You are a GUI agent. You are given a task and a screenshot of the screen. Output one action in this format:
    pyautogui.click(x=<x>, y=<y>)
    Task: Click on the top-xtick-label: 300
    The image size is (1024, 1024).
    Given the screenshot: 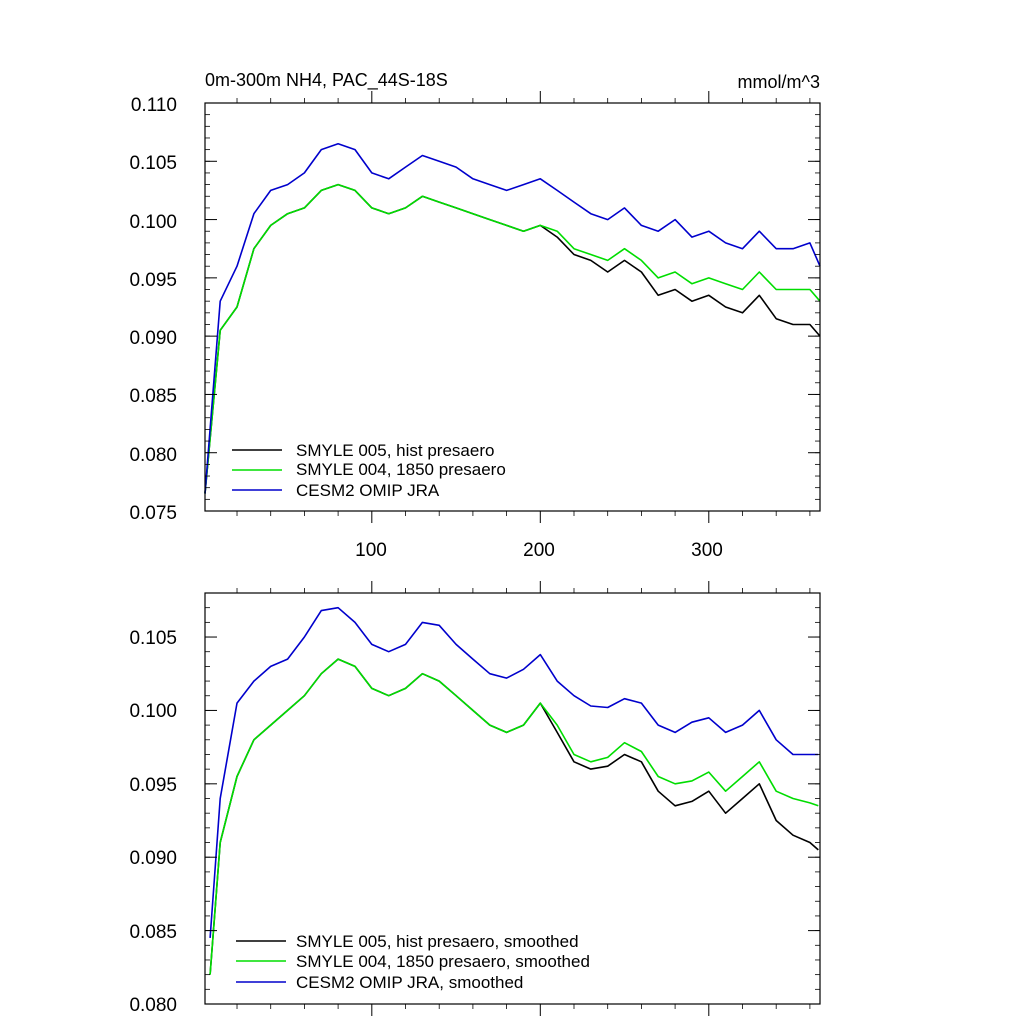 What is the action you would take?
    pyautogui.click(x=707, y=550)
    